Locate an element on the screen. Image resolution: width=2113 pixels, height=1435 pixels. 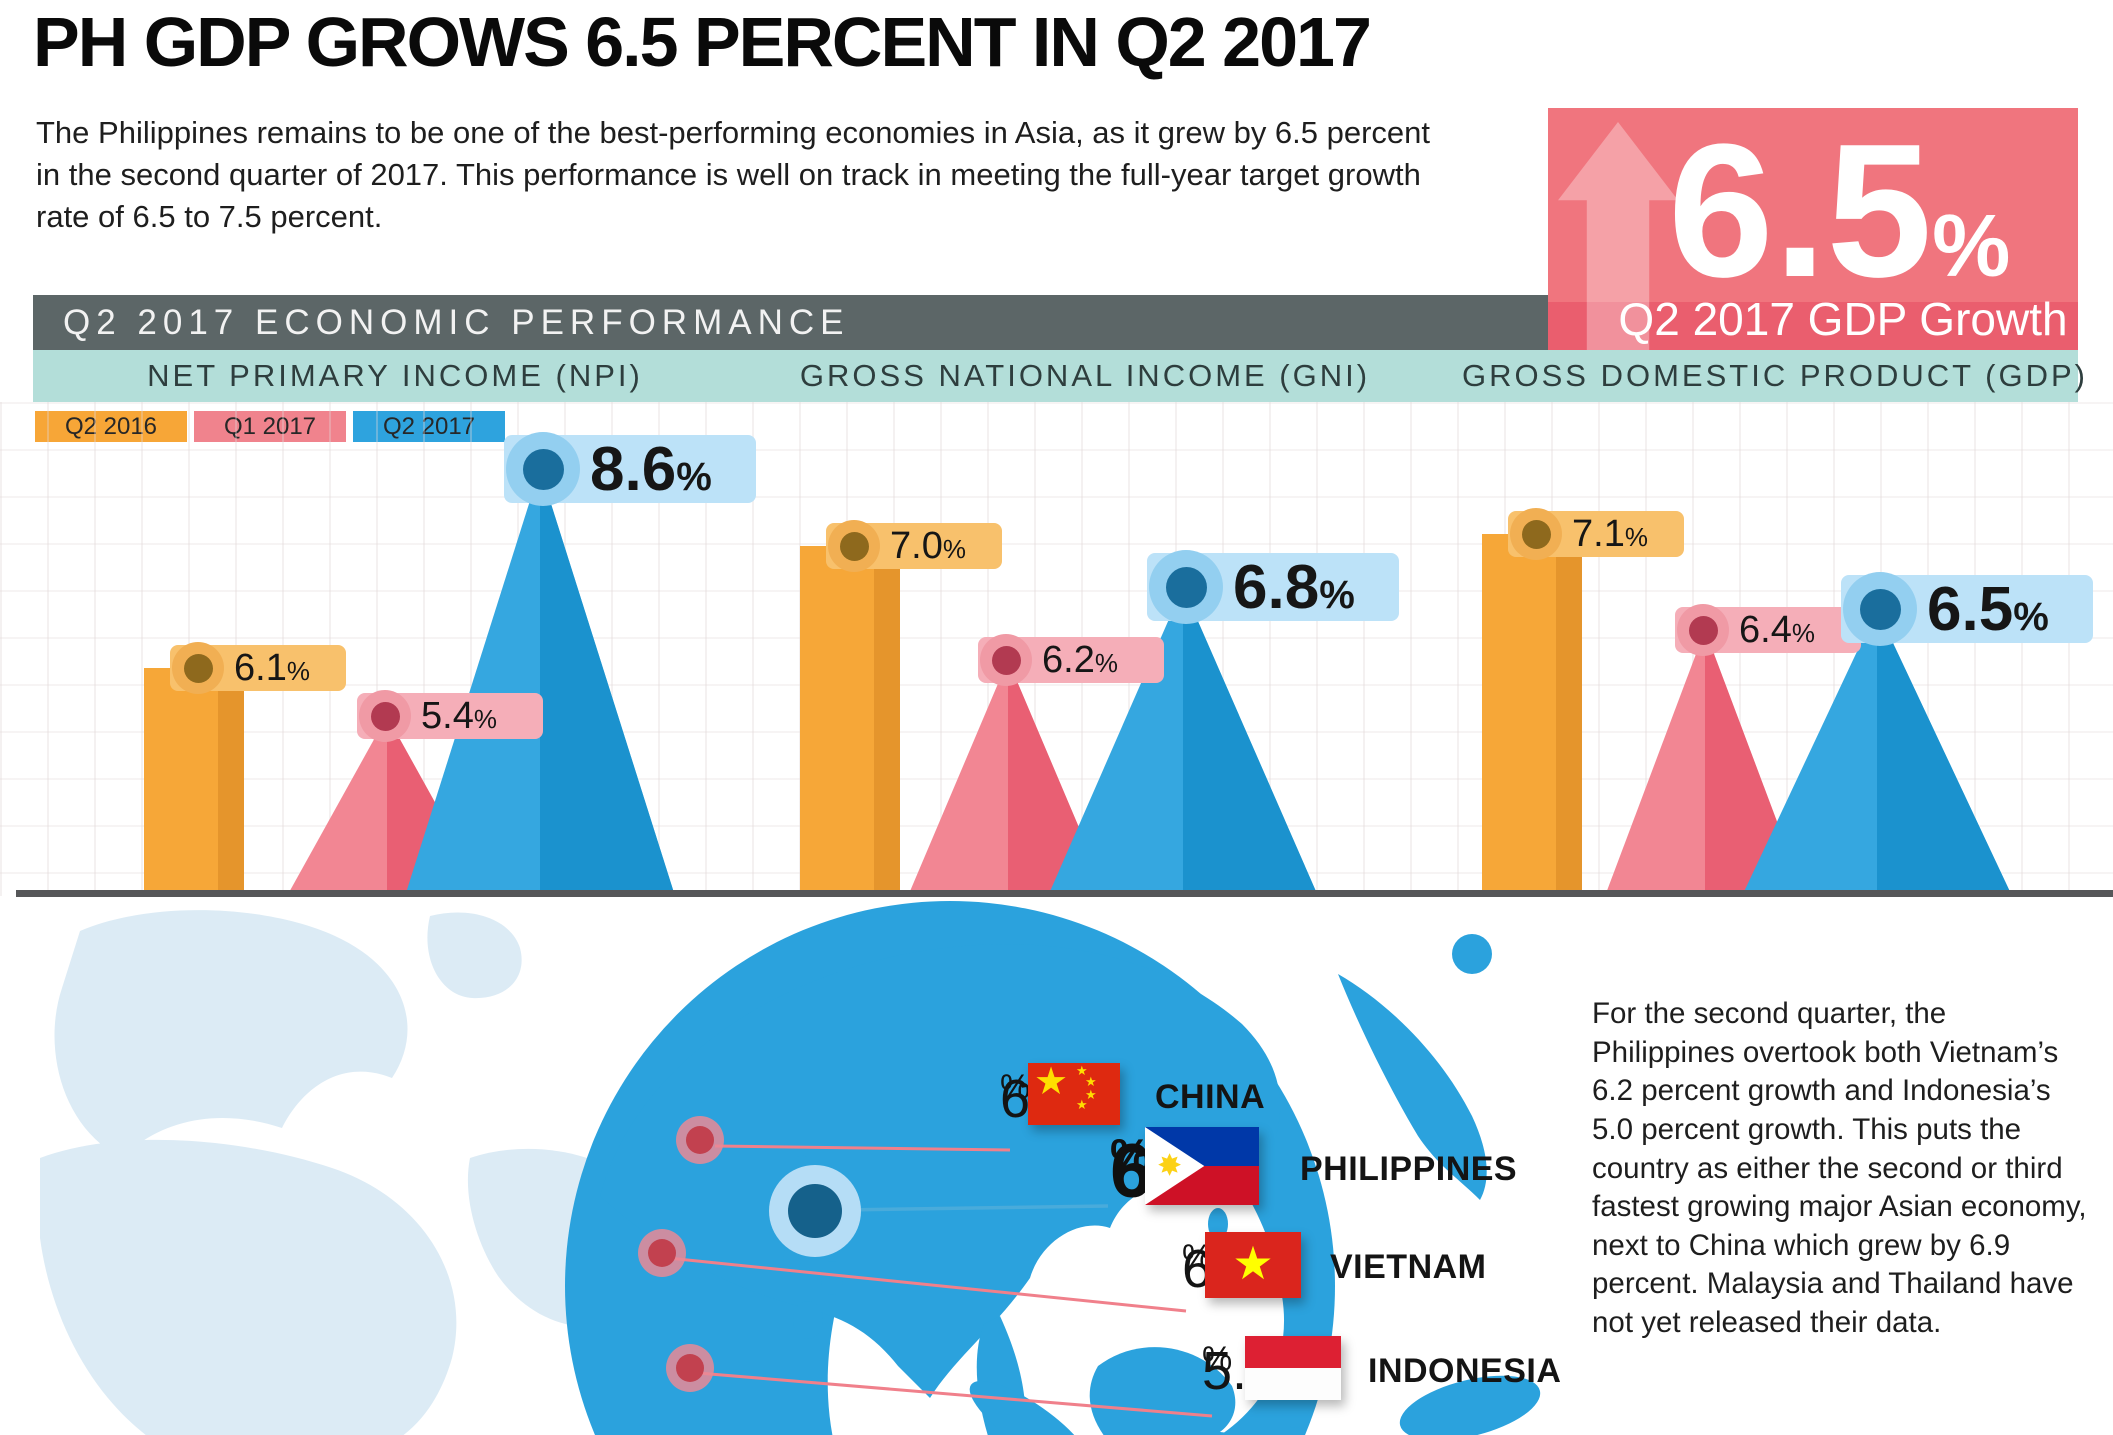
value-tag-q1-2017-npi: 5.4% is located at coordinates (450, 716).